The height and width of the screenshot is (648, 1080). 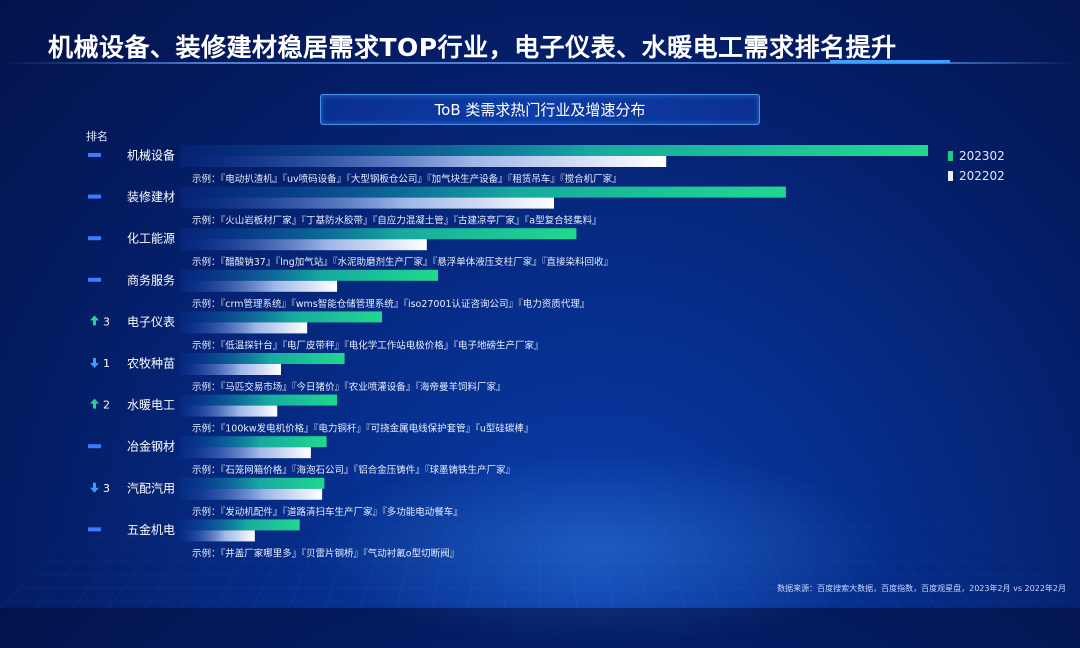 I want to click on chart-legend: 202302 202202, so click(x=976, y=166).